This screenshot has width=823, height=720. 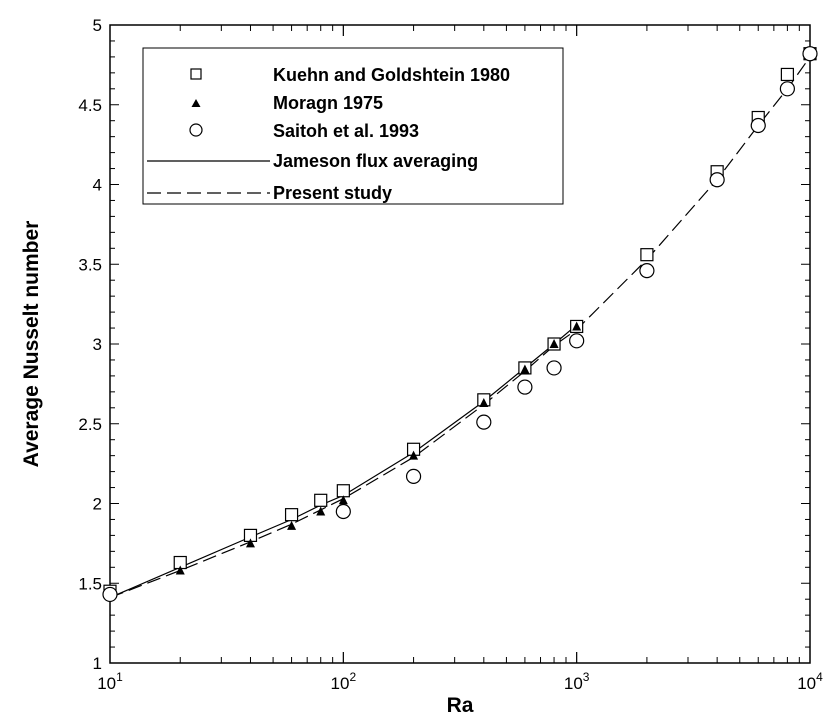 What do you see at coordinates (196, 74) in the screenshot?
I see `legend-marker-square` at bounding box center [196, 74].